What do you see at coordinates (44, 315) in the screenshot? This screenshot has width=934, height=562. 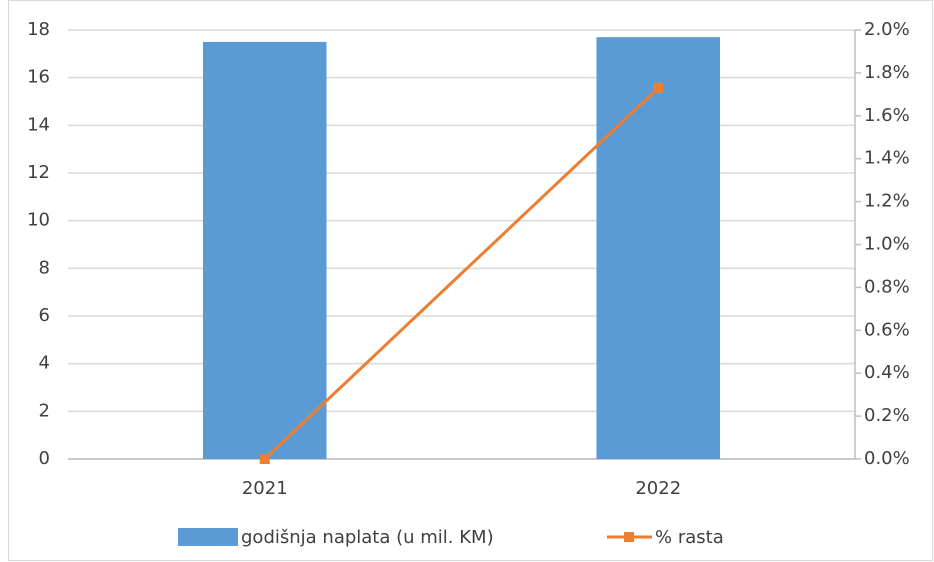 I see `y-tick-label: 6` at bounding box center [44, 315].